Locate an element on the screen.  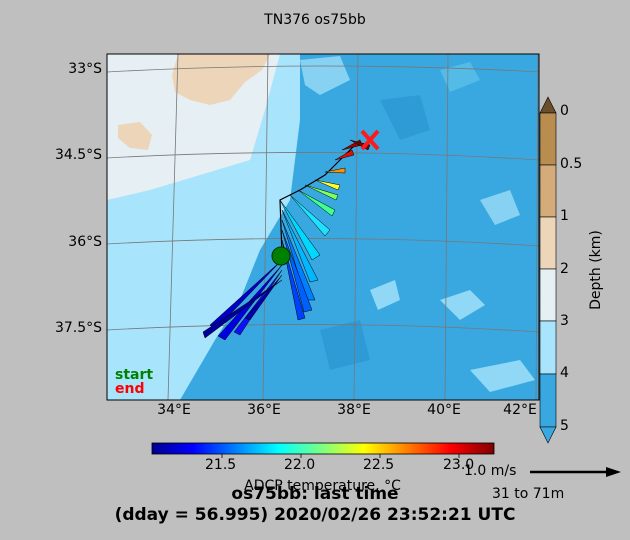
scale-speed-label: 1.0 m/s is located at coordinates (490, 471).